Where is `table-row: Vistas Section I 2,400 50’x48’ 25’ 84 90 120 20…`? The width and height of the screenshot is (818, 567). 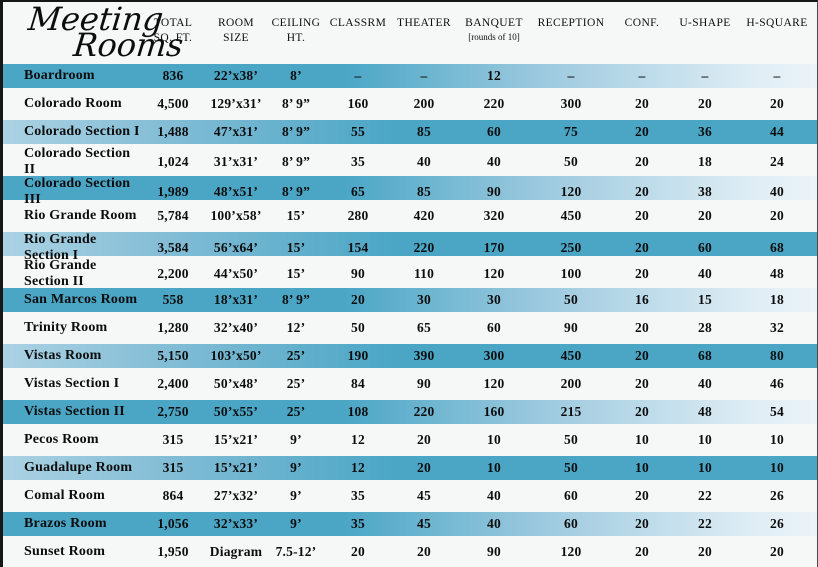 table-row: Vistas Section I 2,400 50’x48’ 25’ 84 90 120 20… is located at coordinates (410, 384).